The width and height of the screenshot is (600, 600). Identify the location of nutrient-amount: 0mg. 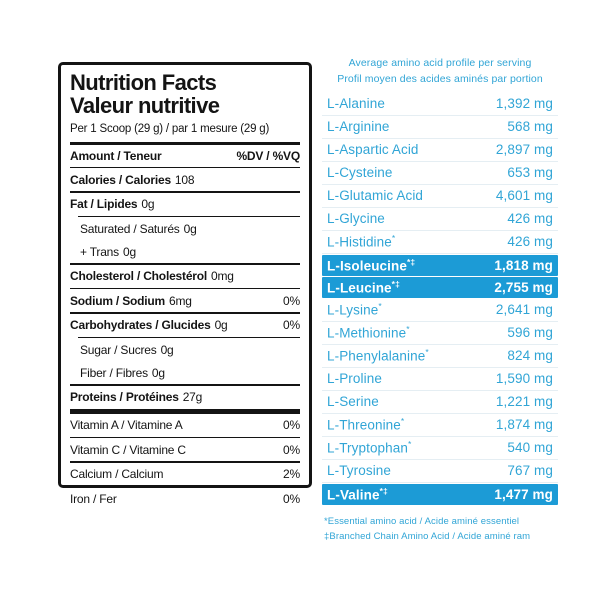
(222, 276).